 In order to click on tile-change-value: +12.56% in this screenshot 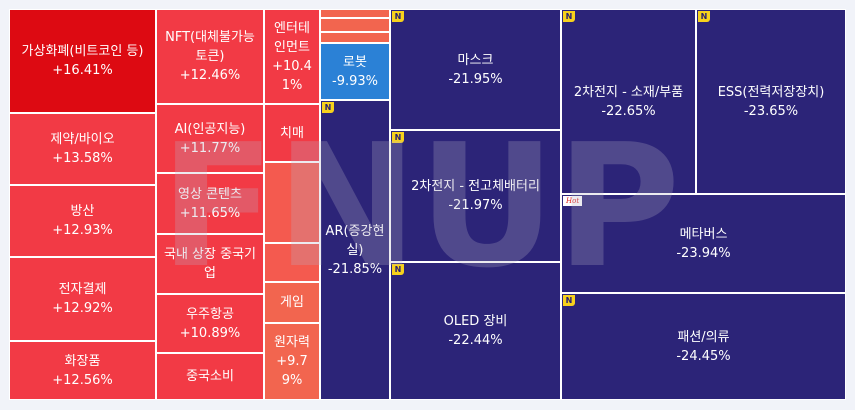, I will do `click(82, 380)`.